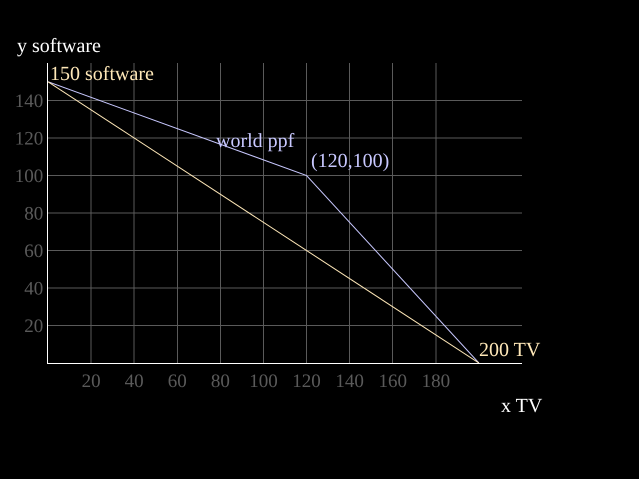 This screenshot has width=639, height=479. I want to click on y-tick-label: 120, so click(29, 139).